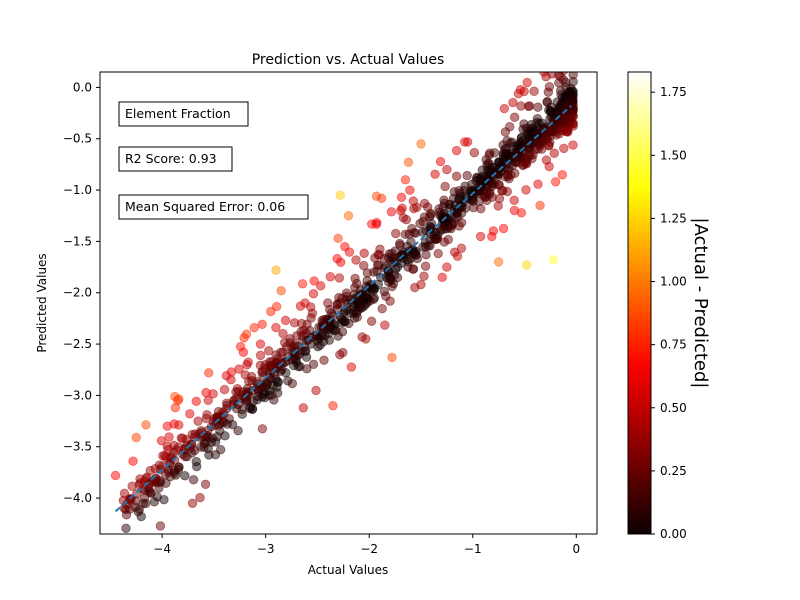  Describe the element at coordinates (369, 549) in the screenshot. I see `x-tick-label: −2` at that location.